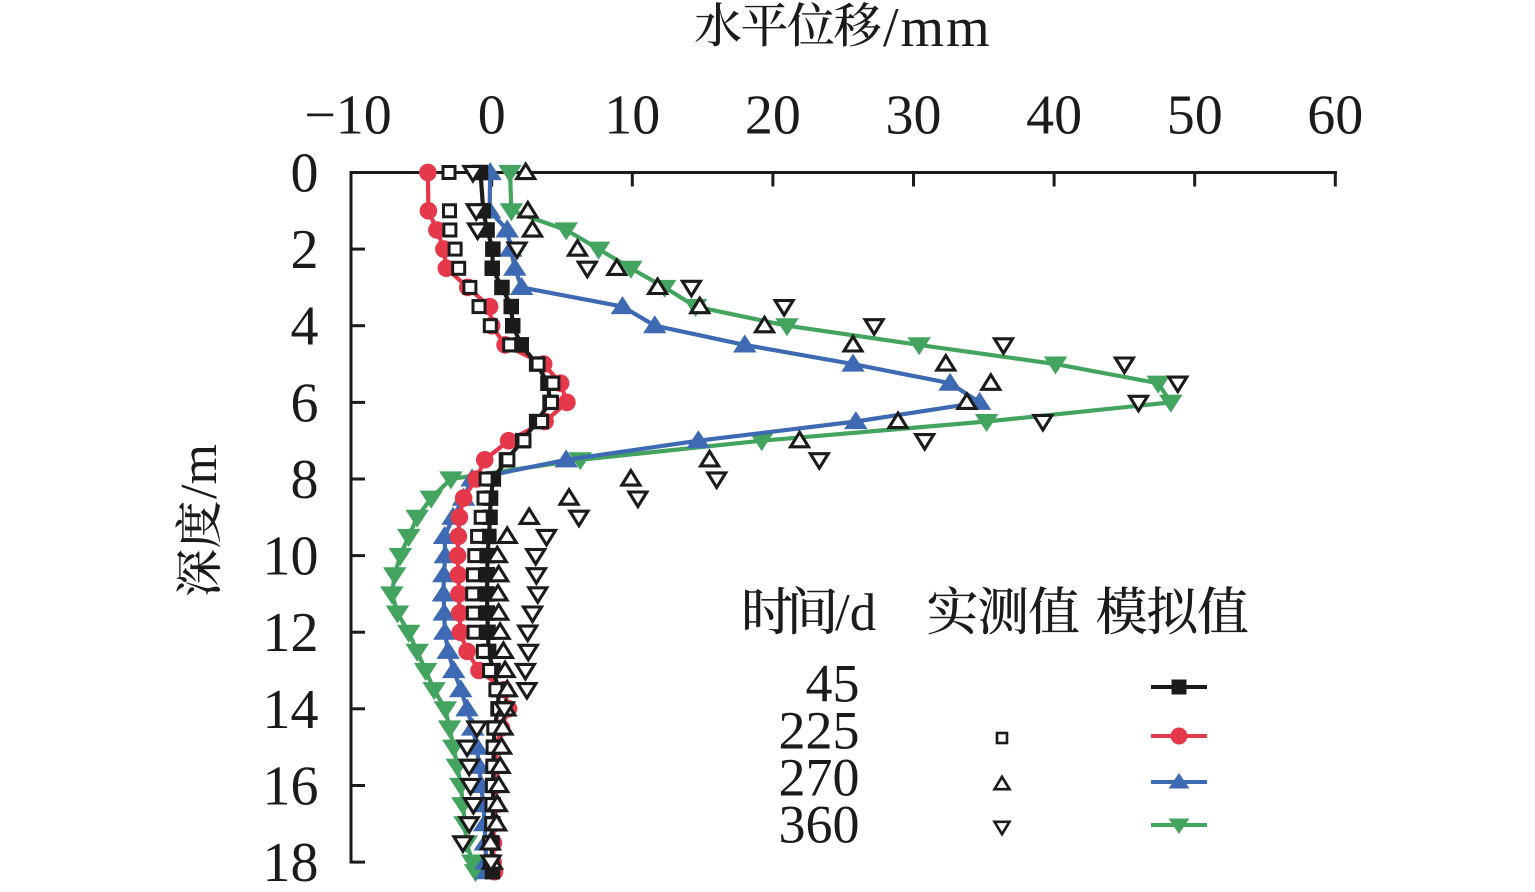 Image resolution: width=1535 pixels, height=892 pixels. What do you see at coordinates (937, 29) in the screenshot?
I see `svg-text: /mm` at bounding box center [937, 29].